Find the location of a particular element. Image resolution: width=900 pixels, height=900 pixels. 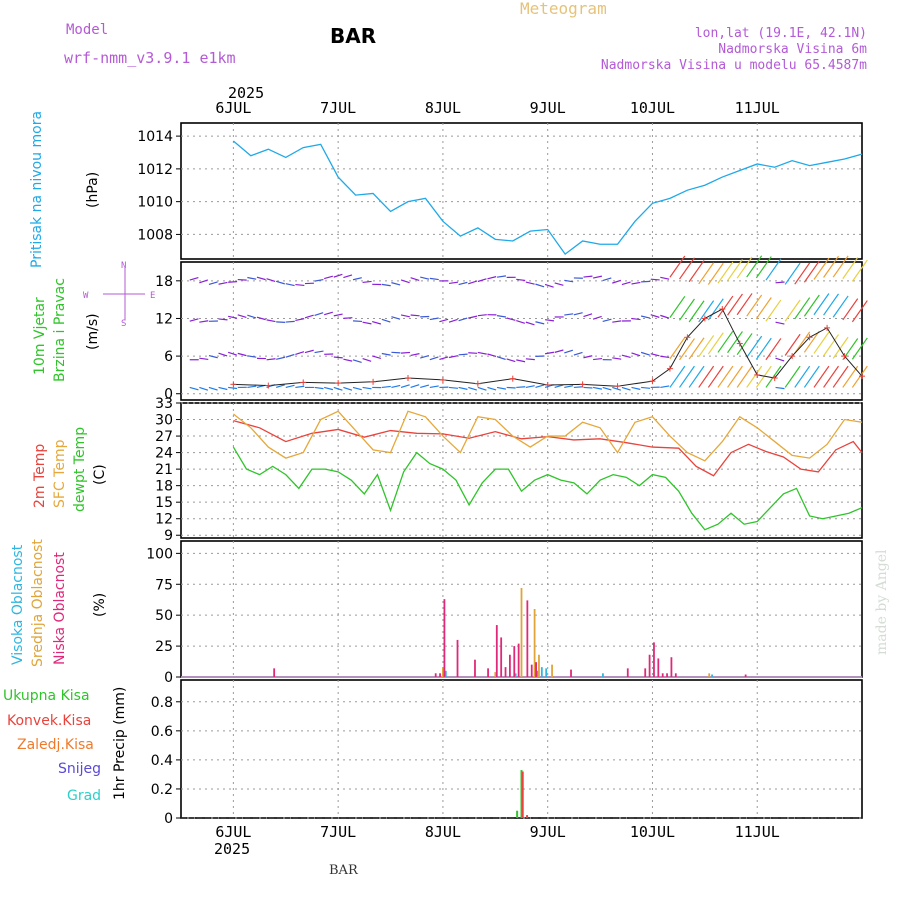

tick-label-cloud: 25 is located at coordinates (164, 647).